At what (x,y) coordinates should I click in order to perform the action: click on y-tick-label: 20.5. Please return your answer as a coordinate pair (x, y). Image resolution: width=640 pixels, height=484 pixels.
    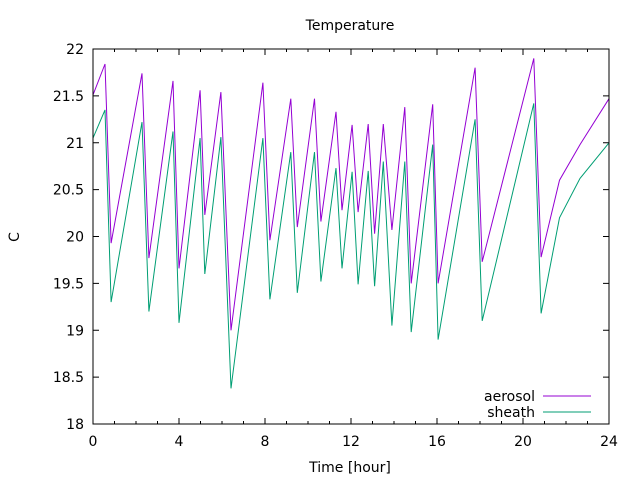
    Looking at the image, I should click on (68, 191).